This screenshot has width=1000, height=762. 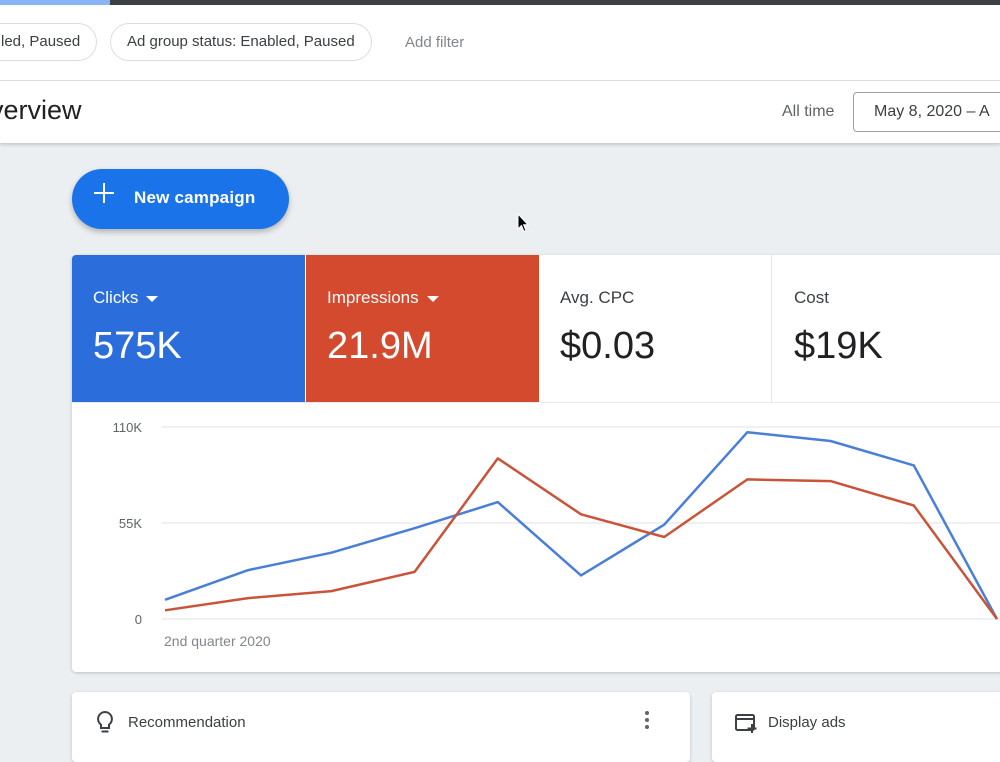 I want to click on display-ads-icon, so click(x=746, y=723).